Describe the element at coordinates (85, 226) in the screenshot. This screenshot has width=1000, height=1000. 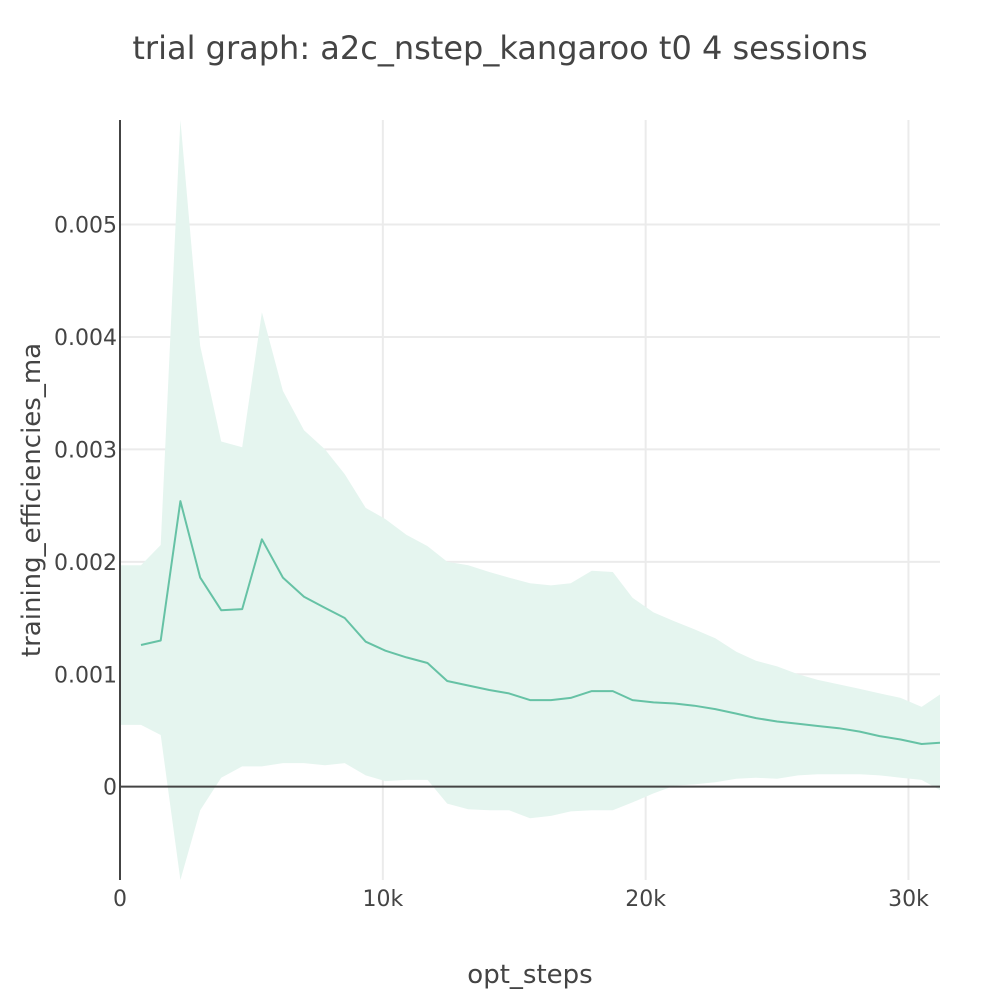
I see `y-tick-label: 0.005` at that location.